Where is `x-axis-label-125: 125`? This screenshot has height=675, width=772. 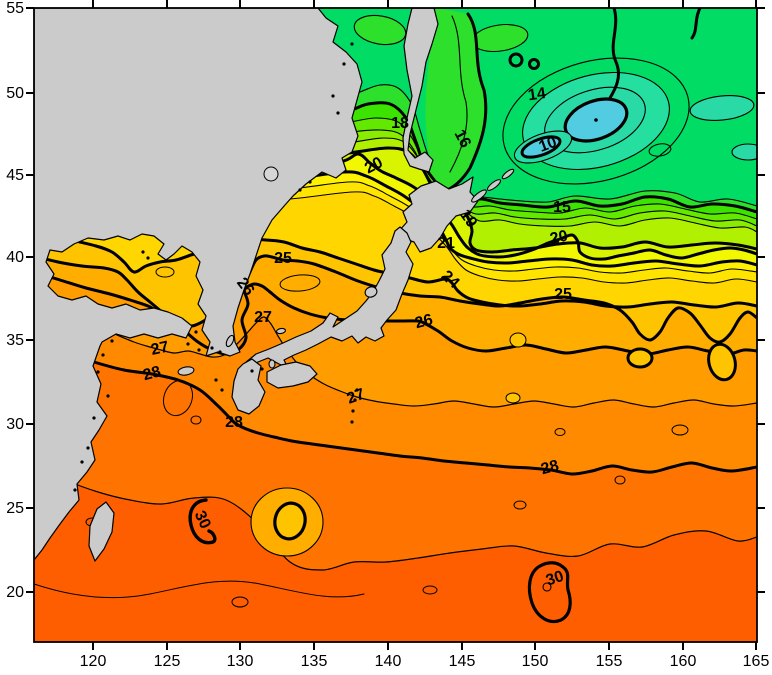 x-axis-label-125: 125 is located at coordinates (167, 661).